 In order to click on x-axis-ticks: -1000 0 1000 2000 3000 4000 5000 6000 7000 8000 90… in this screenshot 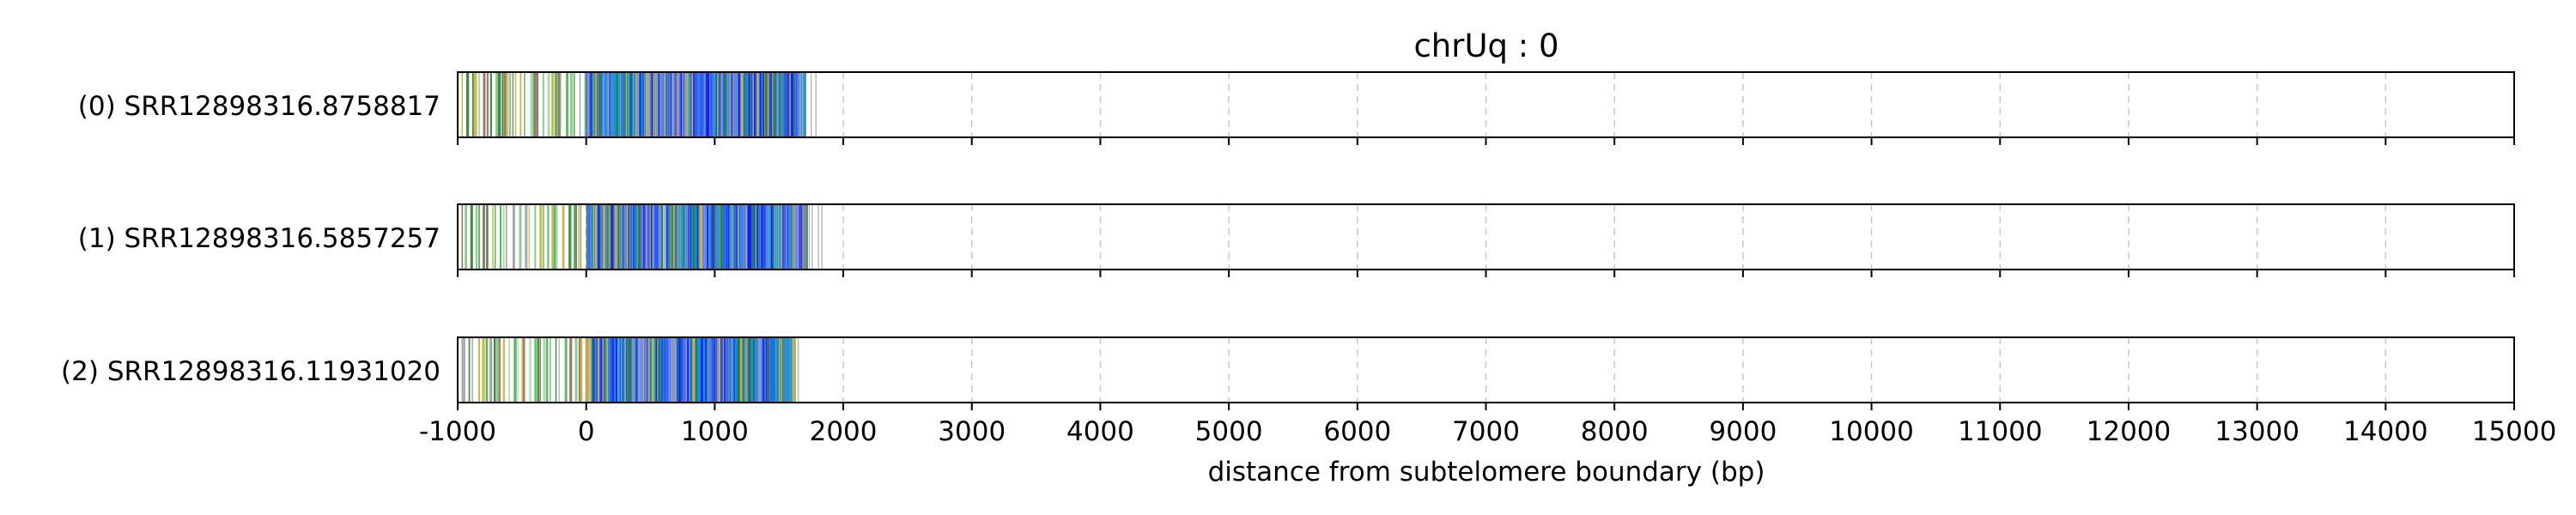, I will do `click(1488, 431)`.